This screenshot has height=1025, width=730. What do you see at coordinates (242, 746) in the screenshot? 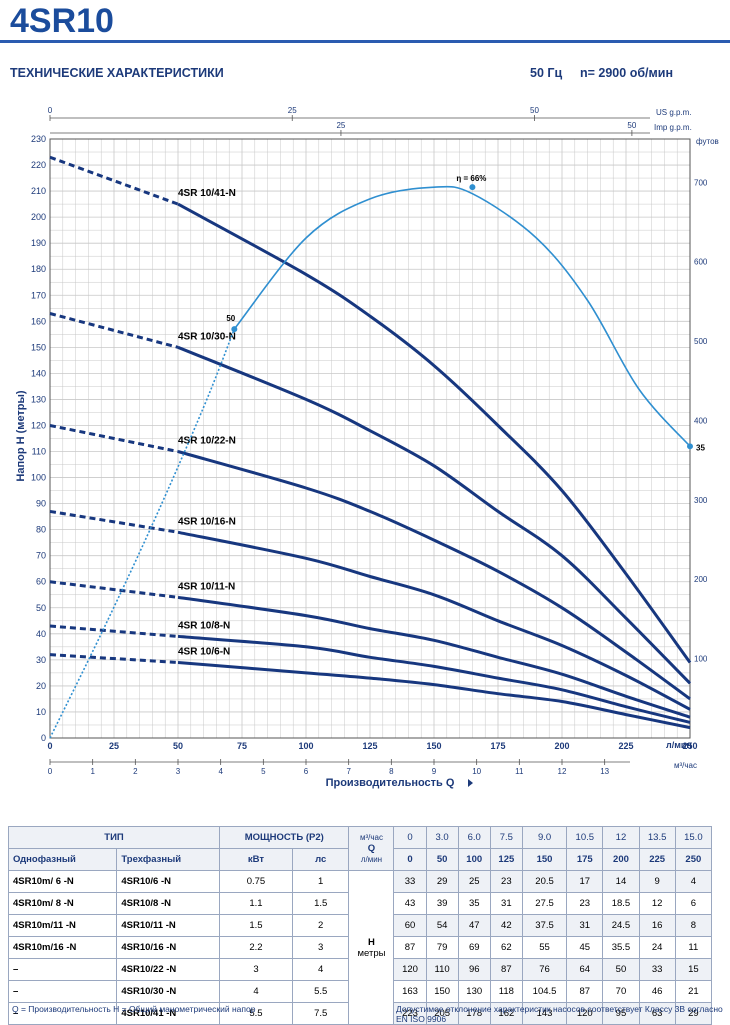
I see `x-tick-label: 75` at bounding box center [242, 746].